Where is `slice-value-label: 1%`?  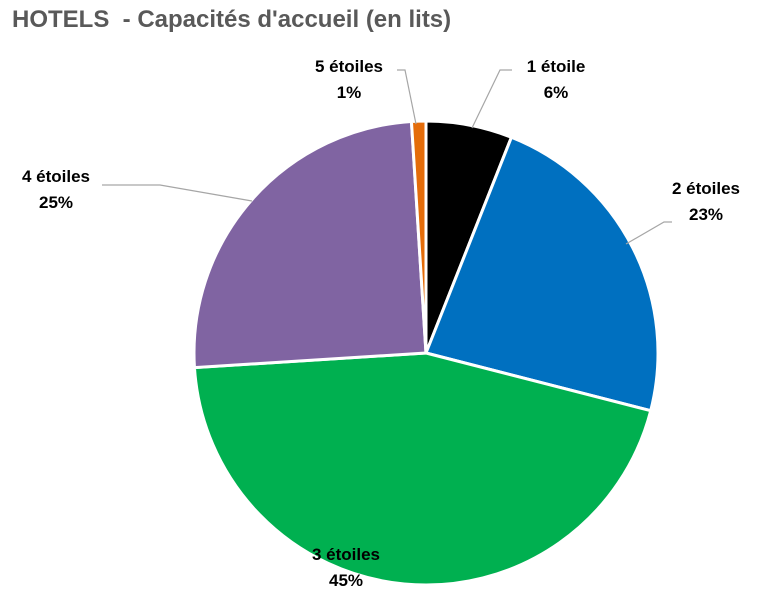
slice-value-label: 1% is located at coordinates (349, 92).